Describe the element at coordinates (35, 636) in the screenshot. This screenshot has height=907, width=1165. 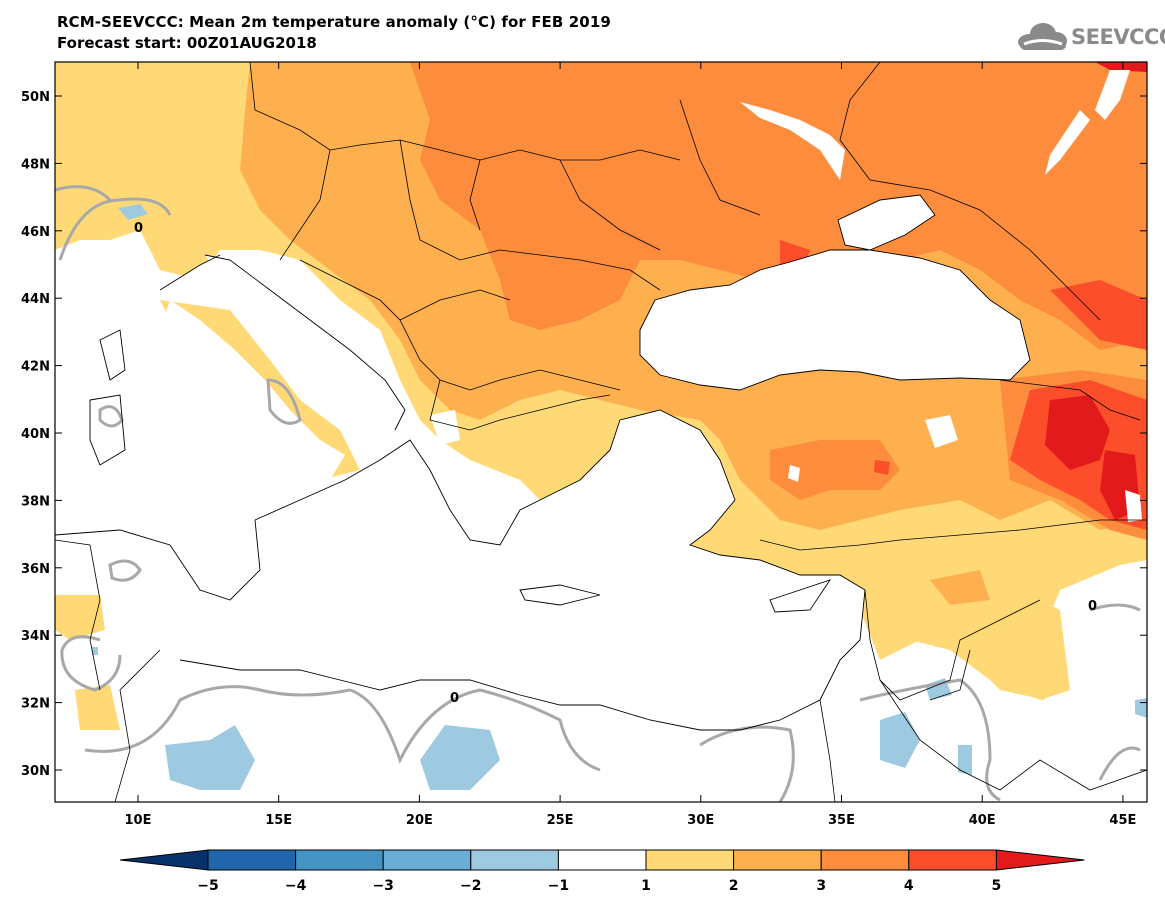
I see `lat-label: 34N` at that location.